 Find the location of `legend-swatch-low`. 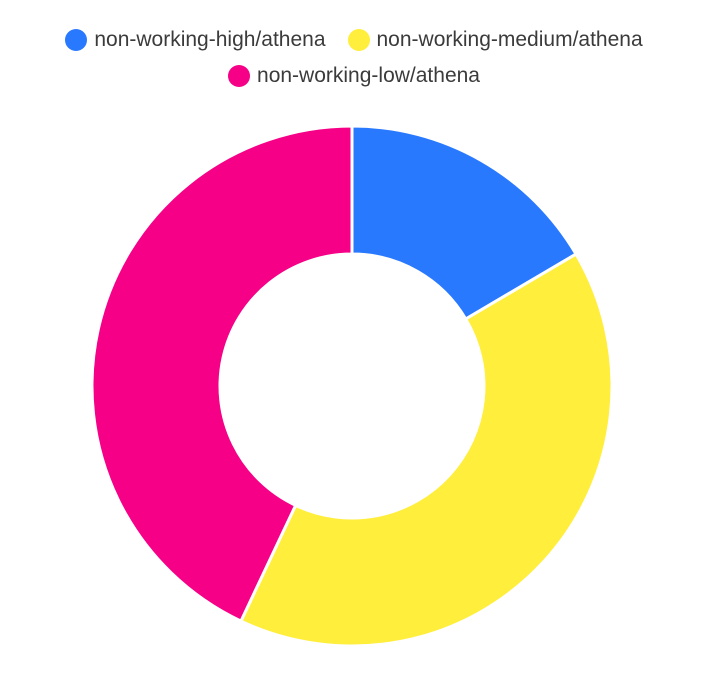

legend-swatch-low is located at coordinates (239, 76).